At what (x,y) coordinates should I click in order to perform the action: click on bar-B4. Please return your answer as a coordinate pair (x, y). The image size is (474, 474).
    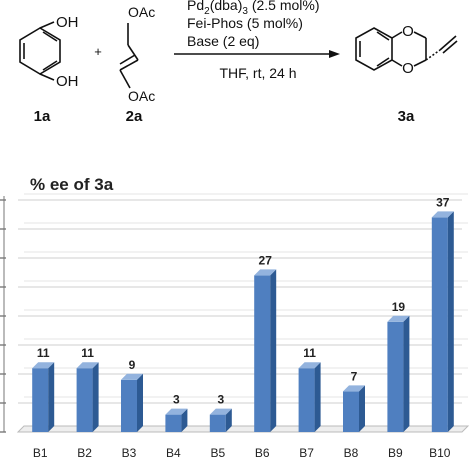
    Looking at the image, I should click on (176, 420).